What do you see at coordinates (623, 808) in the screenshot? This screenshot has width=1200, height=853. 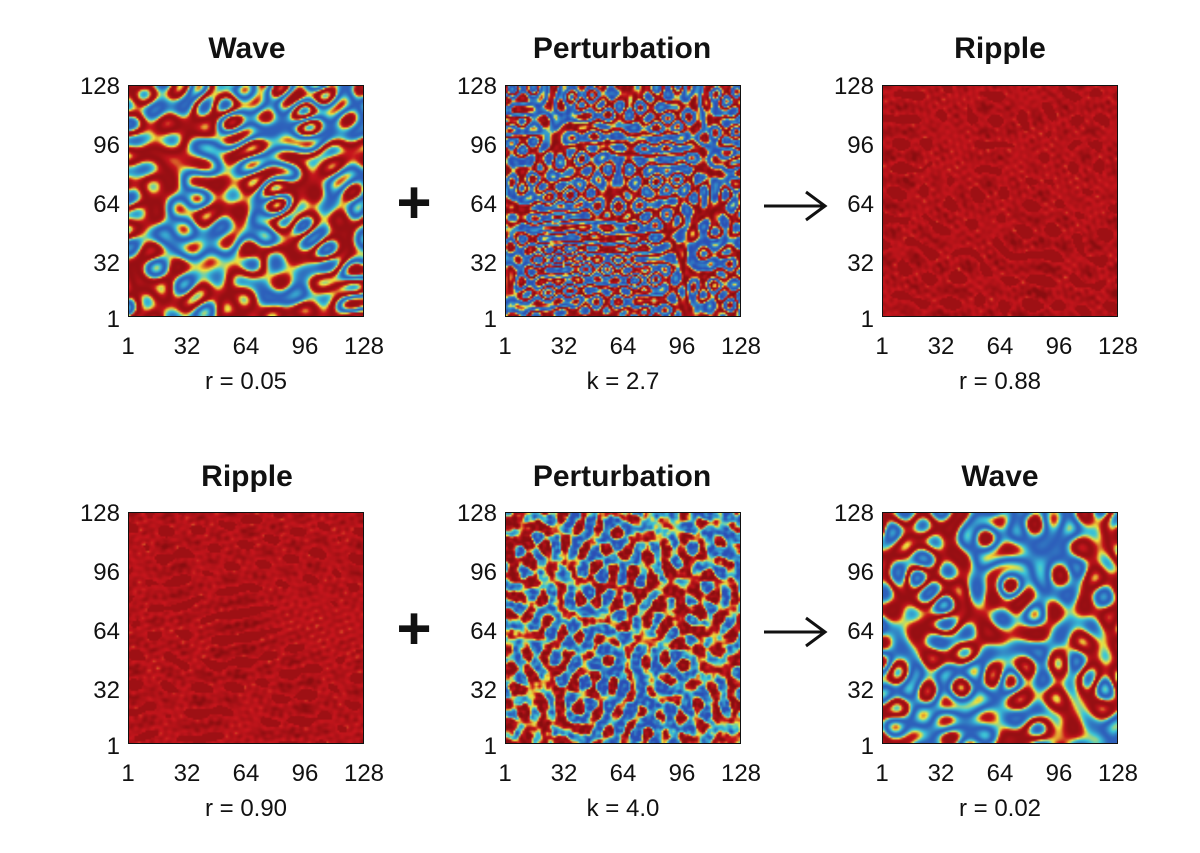 I see `panel-parameter: k = 4.0` at bounding box center [623, 808].